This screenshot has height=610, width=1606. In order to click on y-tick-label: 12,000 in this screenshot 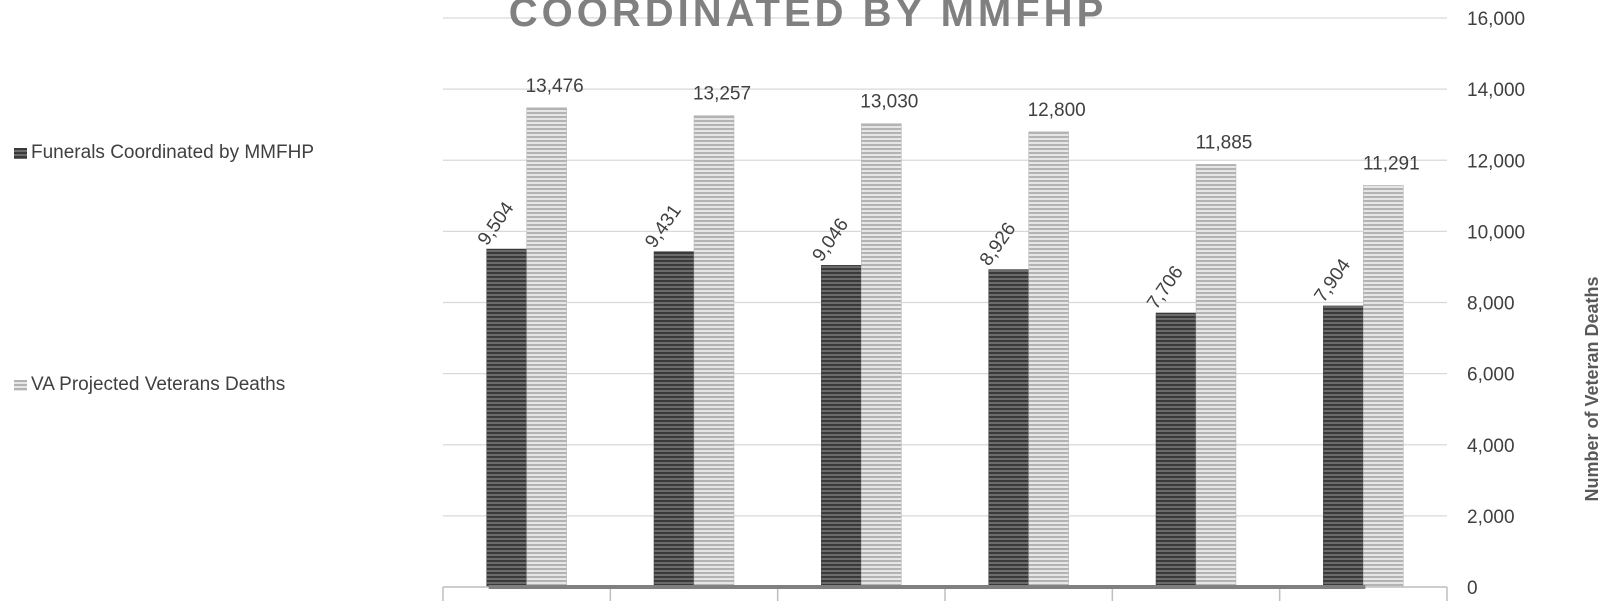, I will do `click(1496, 161)`.